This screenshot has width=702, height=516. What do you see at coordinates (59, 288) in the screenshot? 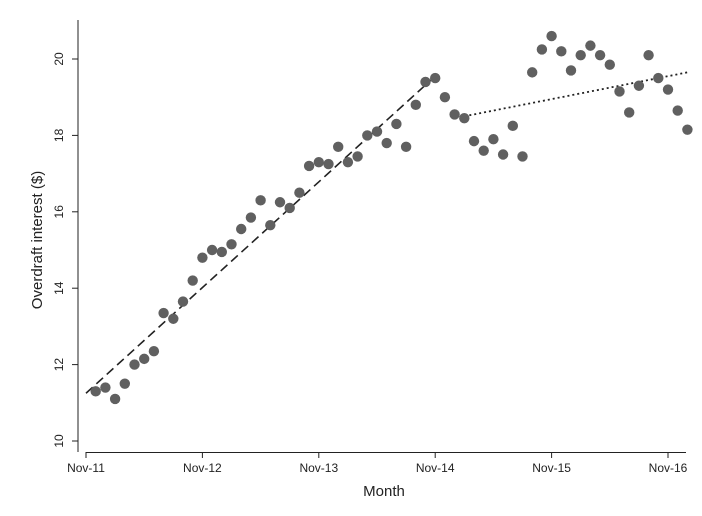
I see `y-tick-label: 14` at bounding box center [59, 288].